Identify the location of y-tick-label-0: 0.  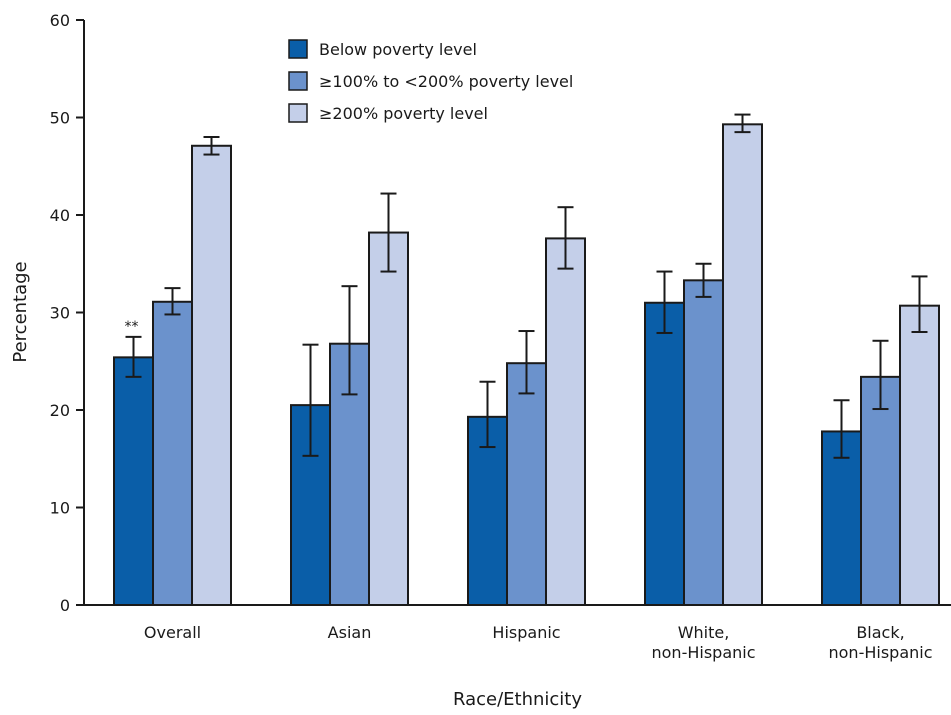
(65, 605).